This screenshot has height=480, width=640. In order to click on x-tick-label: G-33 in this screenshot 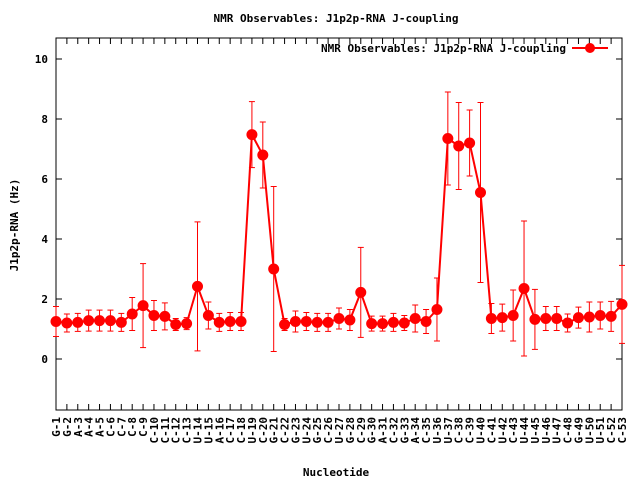, I will do `click(404, 430)`.